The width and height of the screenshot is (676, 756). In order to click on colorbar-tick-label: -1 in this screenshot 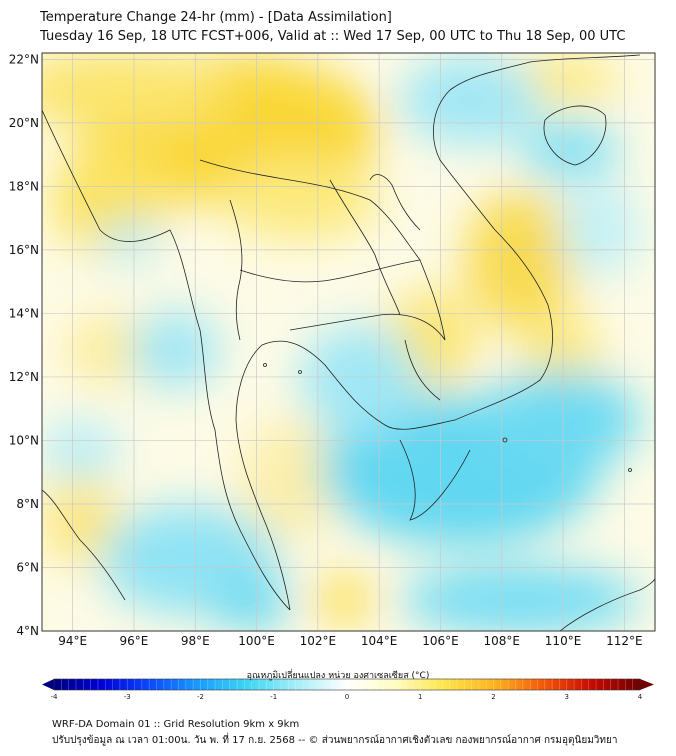, I will do `click(273, 697)`.